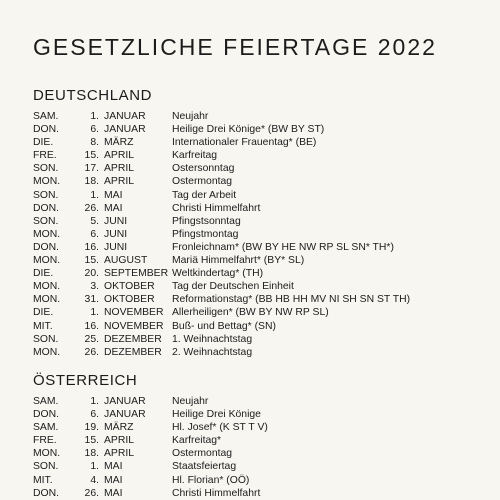 The height and width of the screenshot is (500, 500). What do you see at coordinates (263, 221) in the screenshot?
I see `holiday-row: SON. 5. JUNI Pfingstsonntag` at bounding box center [263, 221].